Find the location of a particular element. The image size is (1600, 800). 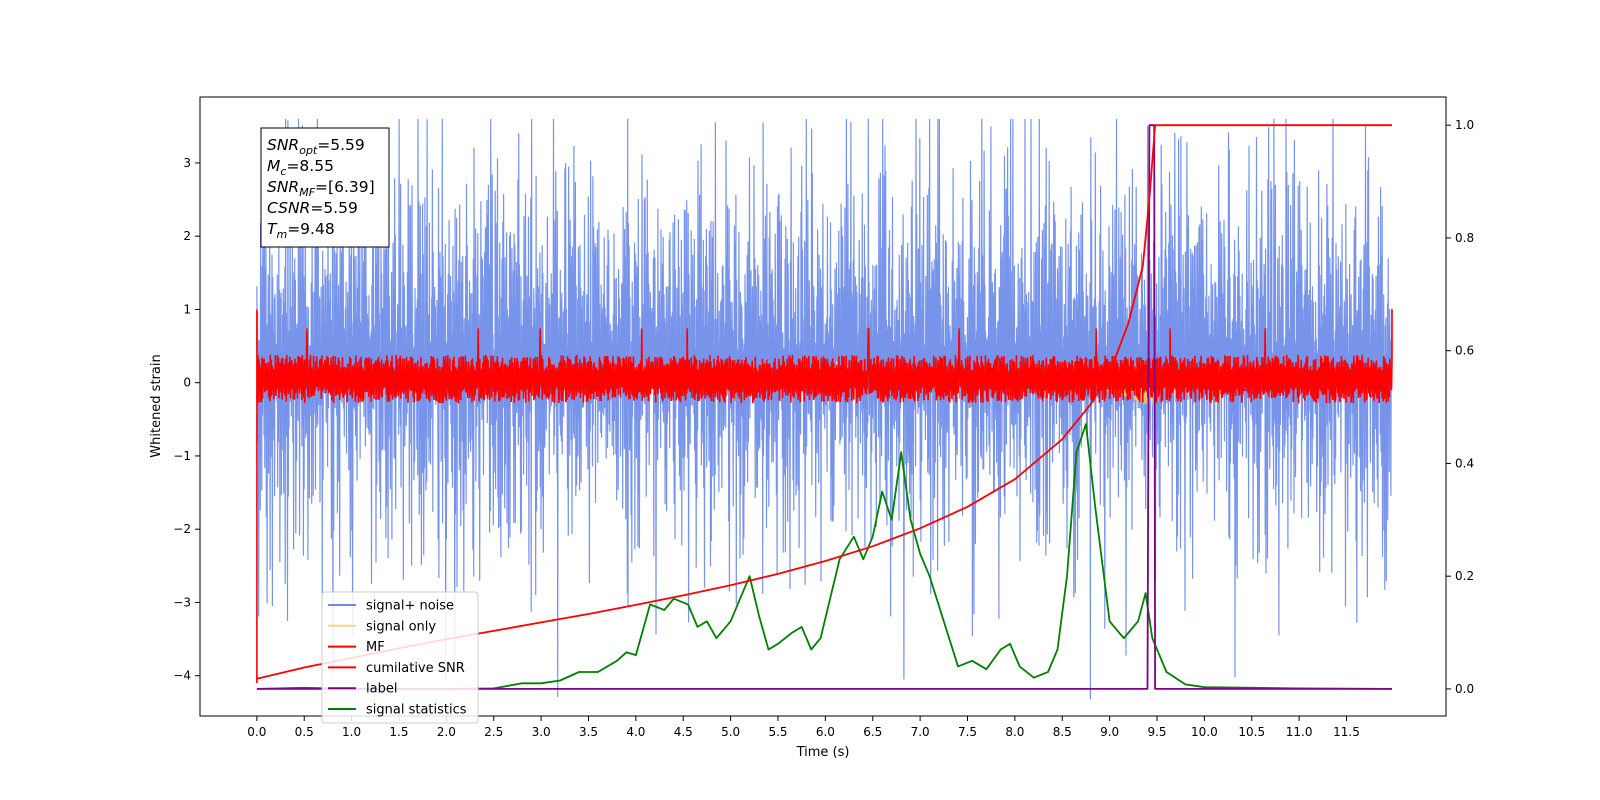

x-tick-label: 11.5 is located at coordinates (1346, 732).